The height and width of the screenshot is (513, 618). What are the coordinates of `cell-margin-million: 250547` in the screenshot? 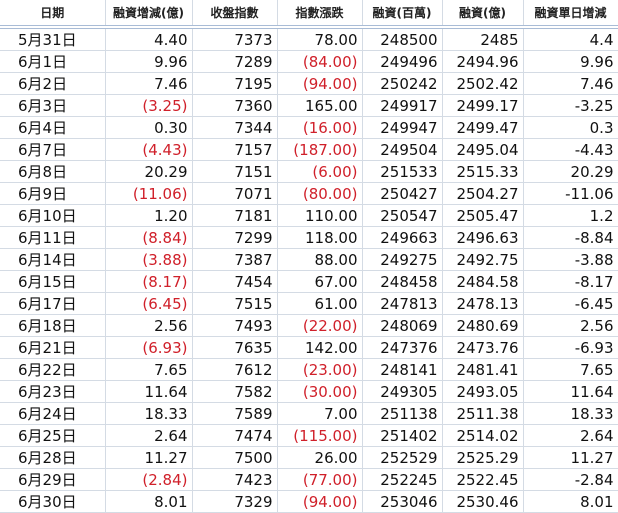 It's located at (402, 215).